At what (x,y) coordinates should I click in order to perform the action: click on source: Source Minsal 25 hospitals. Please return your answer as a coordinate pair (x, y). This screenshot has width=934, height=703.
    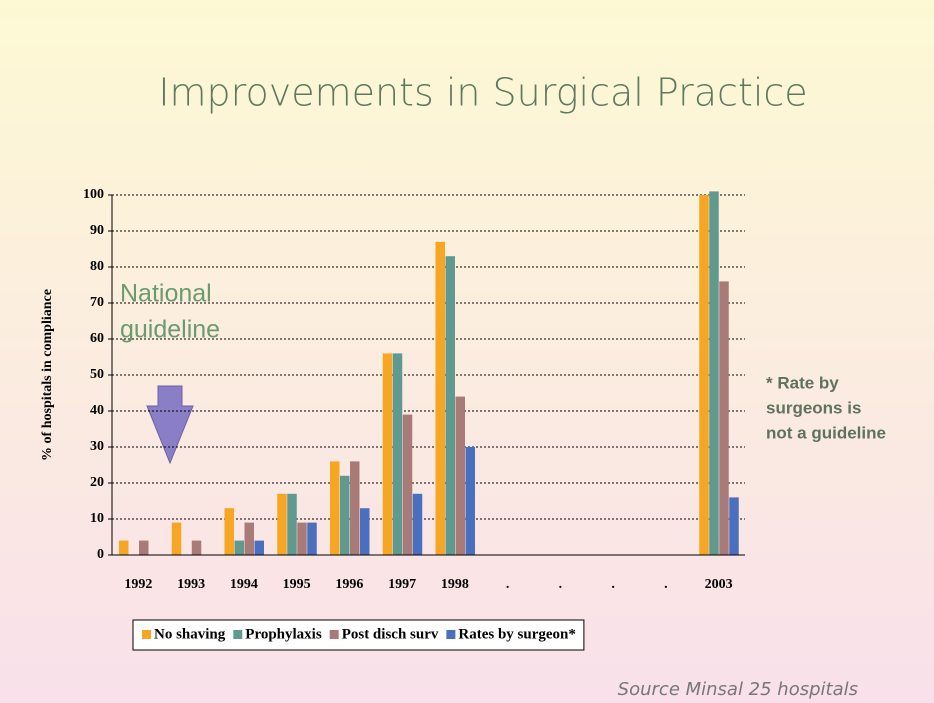
    Looking at the image, I should click on (738, 689).